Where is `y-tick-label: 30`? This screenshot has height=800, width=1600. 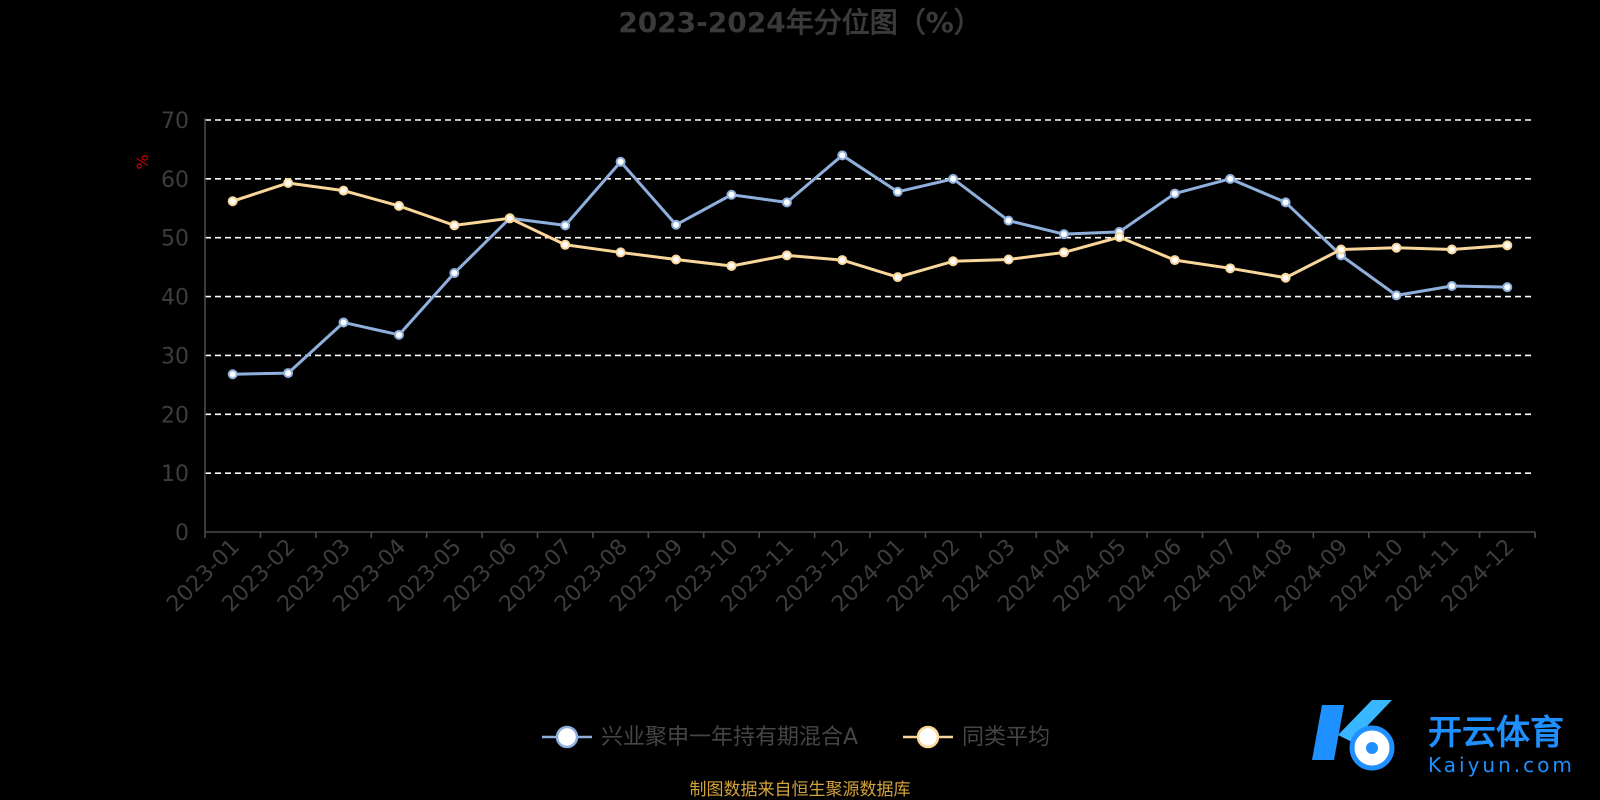 y-tick-label: 30 is located at coordinates (175, 356).